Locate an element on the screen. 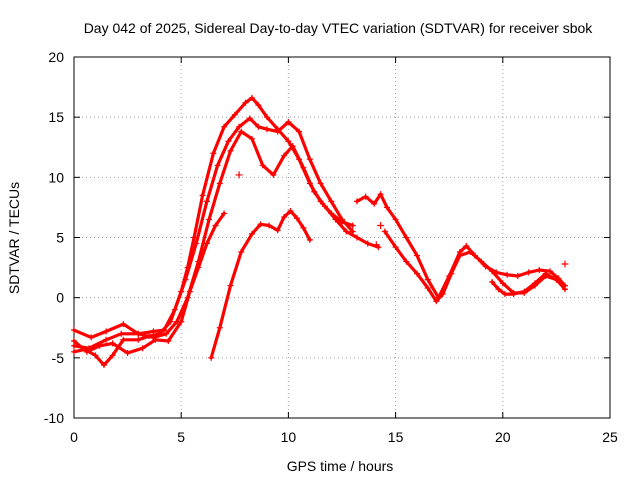 This screenshot has width=640, height=480. y-tick-label: 15 is located at coordinates (56, 117).